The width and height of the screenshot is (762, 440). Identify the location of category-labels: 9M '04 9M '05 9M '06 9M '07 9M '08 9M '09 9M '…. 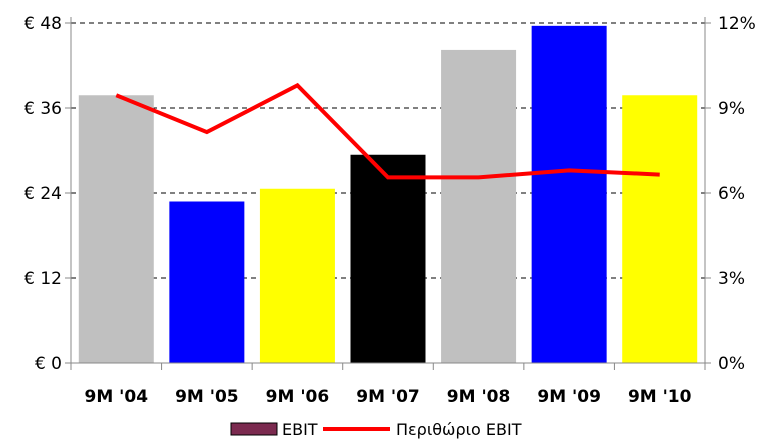
(388, 397).